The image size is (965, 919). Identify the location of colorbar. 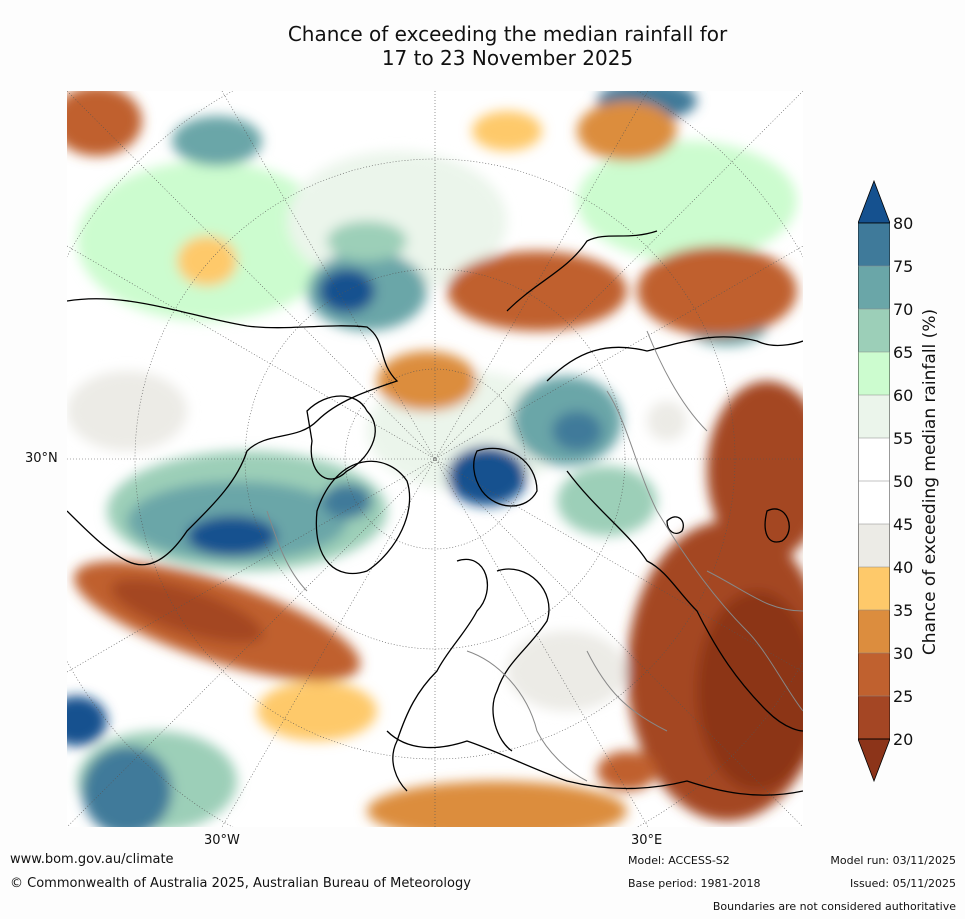
(874, 481).